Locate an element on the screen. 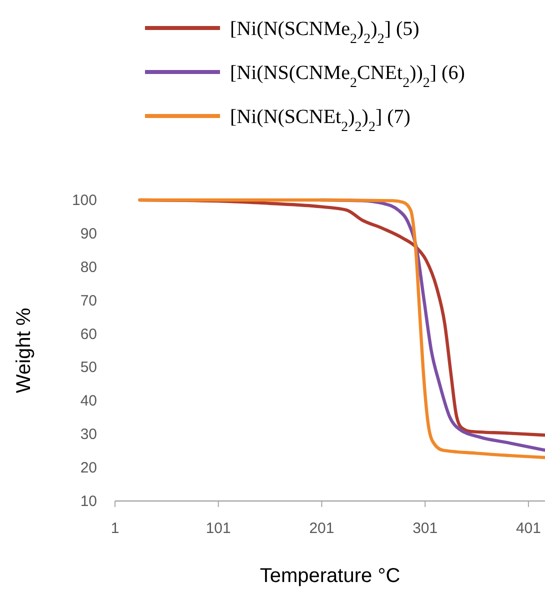 Image resolution: width=545 pixels, height=592 pixels. y-tick-label: 20 is located at coordinates (88, 468).